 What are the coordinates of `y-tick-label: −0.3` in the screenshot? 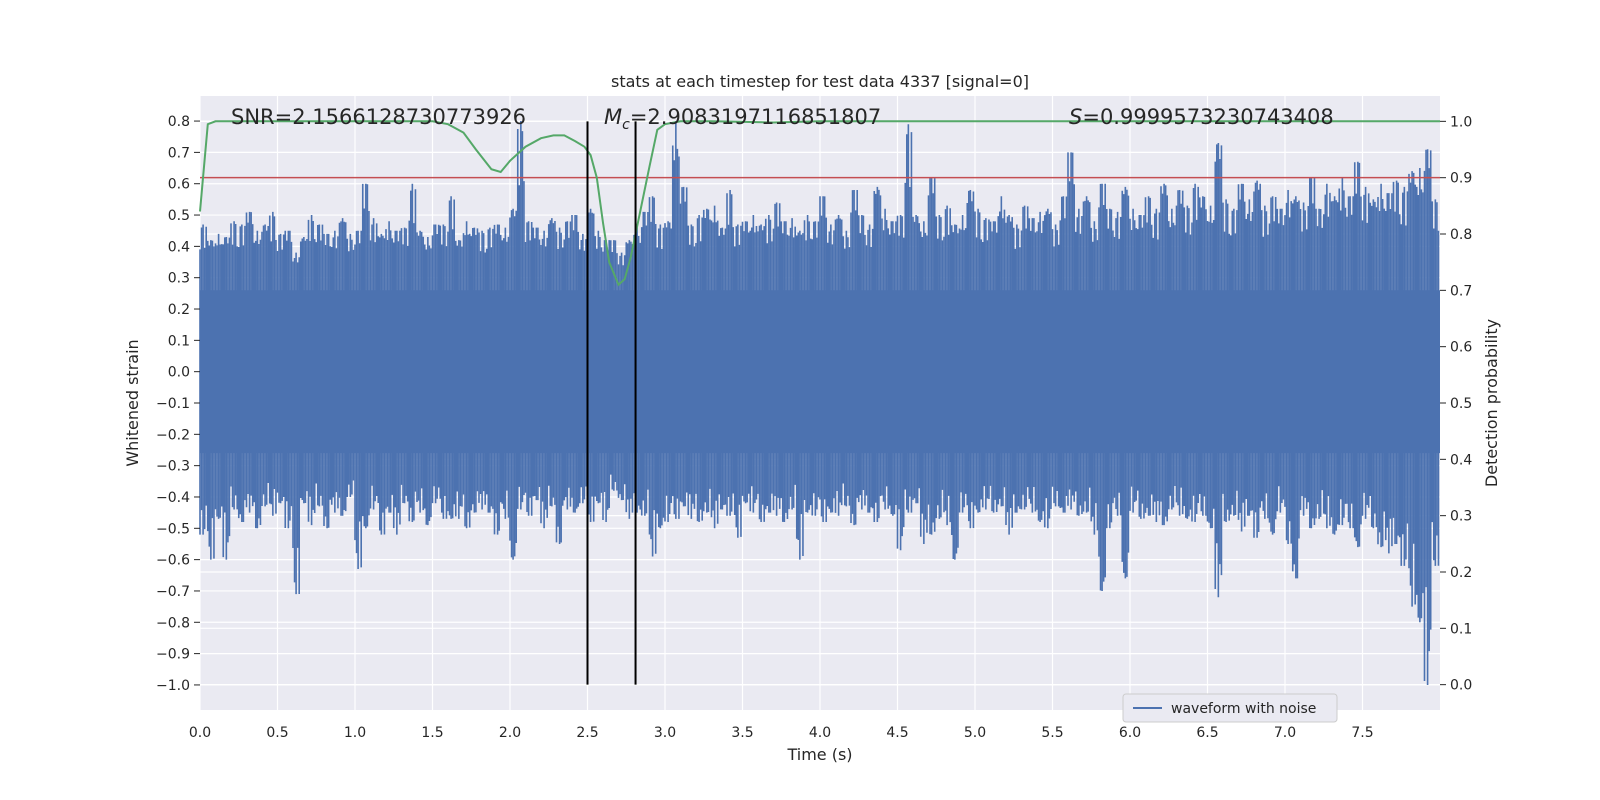 It's located at (173, 467).